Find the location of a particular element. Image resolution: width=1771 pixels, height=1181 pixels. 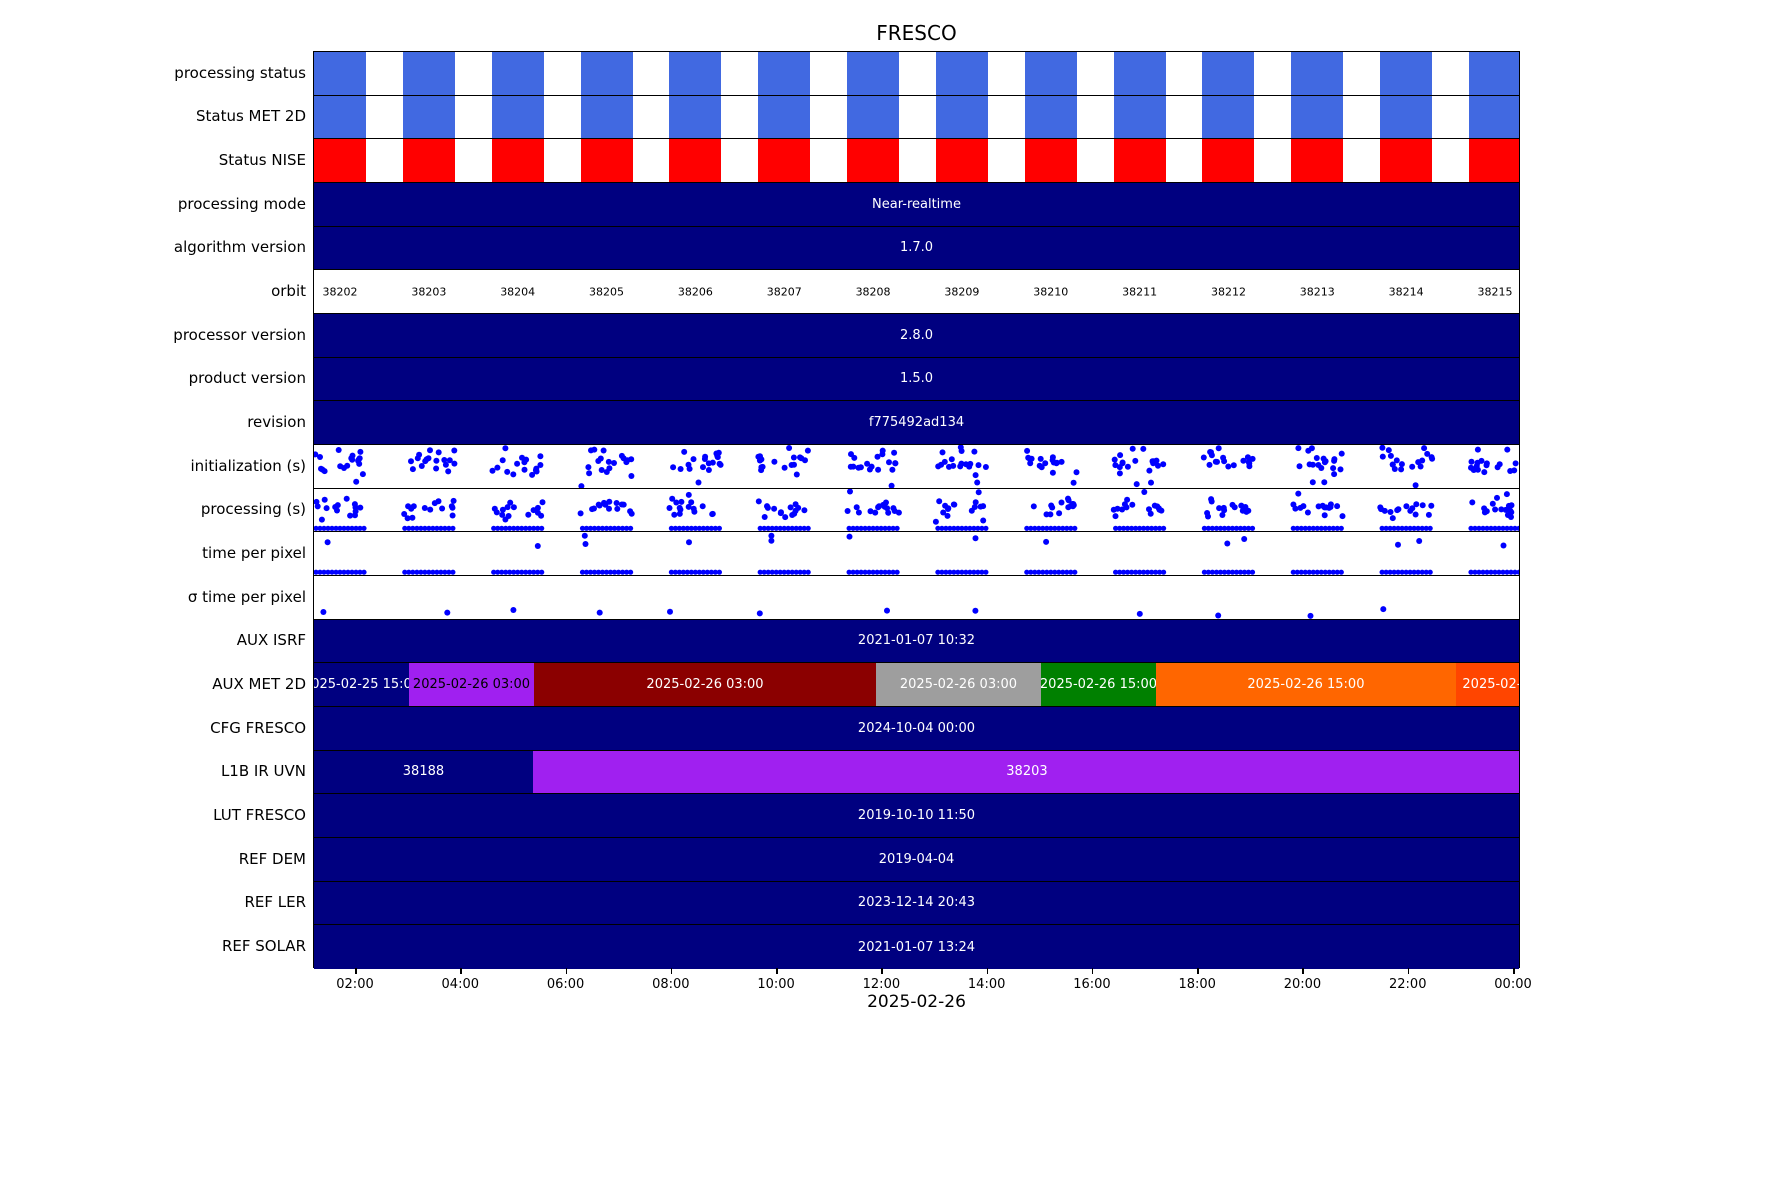

orbit-number: 38212 is located at coordinates (1228, 292).